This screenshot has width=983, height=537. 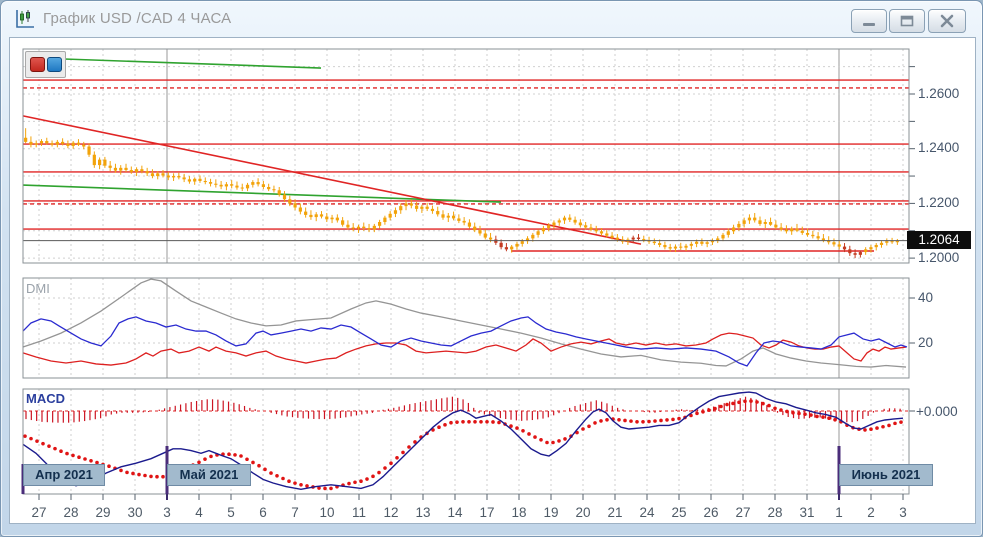 I want to click on dmi-tick-20: 20, so click(x=926, y=342).